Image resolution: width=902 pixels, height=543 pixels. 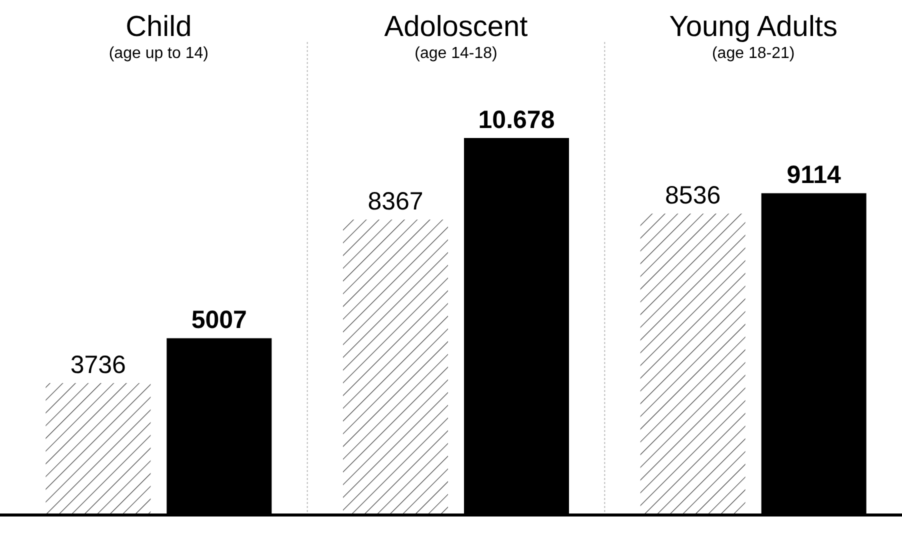 I want to click on data-label: 10.678, so click(x=516, y=120).